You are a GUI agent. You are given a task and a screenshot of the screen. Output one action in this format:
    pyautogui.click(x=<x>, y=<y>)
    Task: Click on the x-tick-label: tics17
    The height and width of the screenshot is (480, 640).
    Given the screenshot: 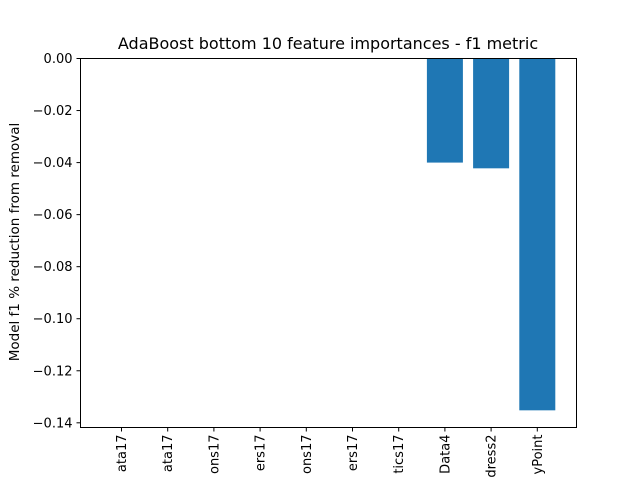 What is the action you would take?
    pyautogui.click(x=399, y=454)
    